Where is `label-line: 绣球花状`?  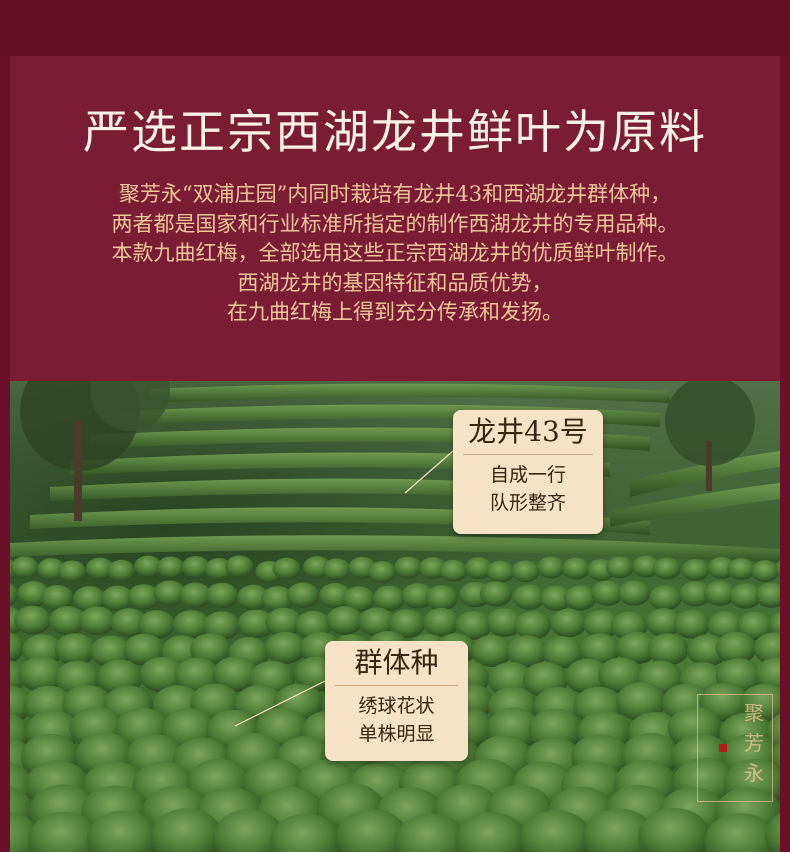
label-line: 绣球花状 is located at coordinates (396, 706).